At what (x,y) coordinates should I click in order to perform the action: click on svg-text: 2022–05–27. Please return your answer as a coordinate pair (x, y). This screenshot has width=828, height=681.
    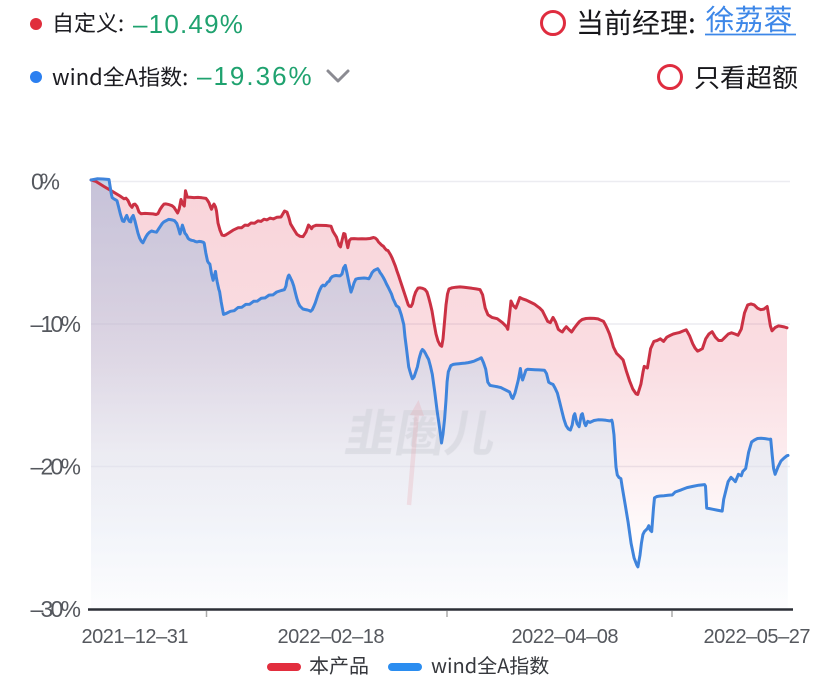
    Looking at the image, I should click on (757, 637).